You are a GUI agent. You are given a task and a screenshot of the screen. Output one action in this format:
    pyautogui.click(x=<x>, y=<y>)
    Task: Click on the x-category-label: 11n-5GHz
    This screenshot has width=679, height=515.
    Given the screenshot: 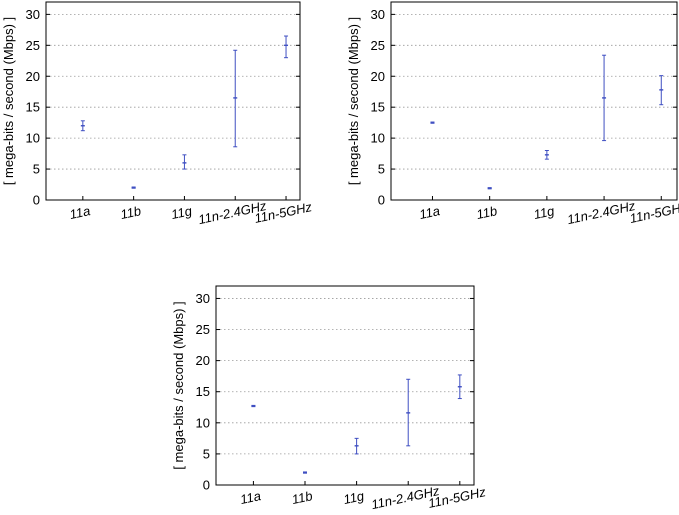 What is the action you would take?
    pyautogui.click(x=653, y=212)
    